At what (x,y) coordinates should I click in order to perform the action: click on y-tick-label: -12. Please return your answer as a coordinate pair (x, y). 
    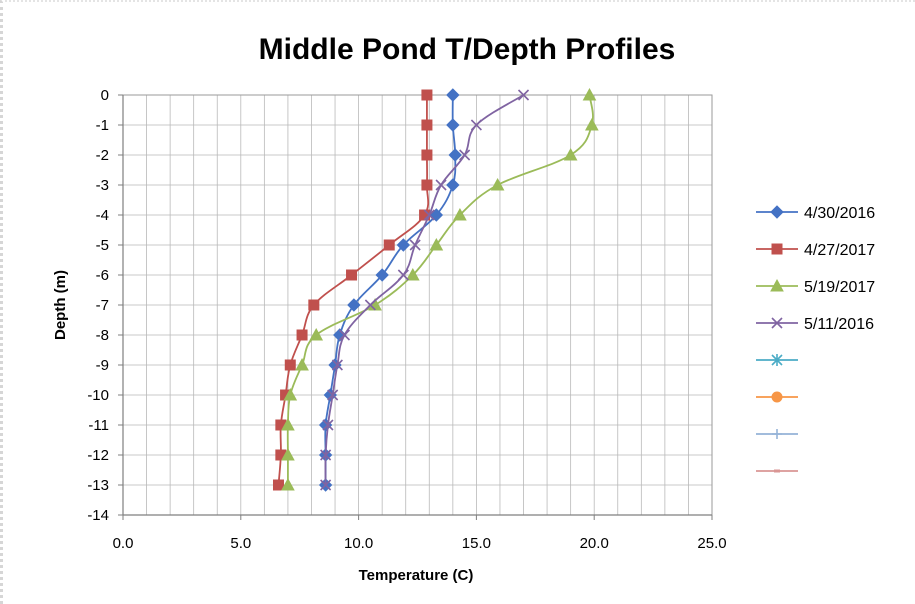
    Looking at the image, I should click on (98, 455).